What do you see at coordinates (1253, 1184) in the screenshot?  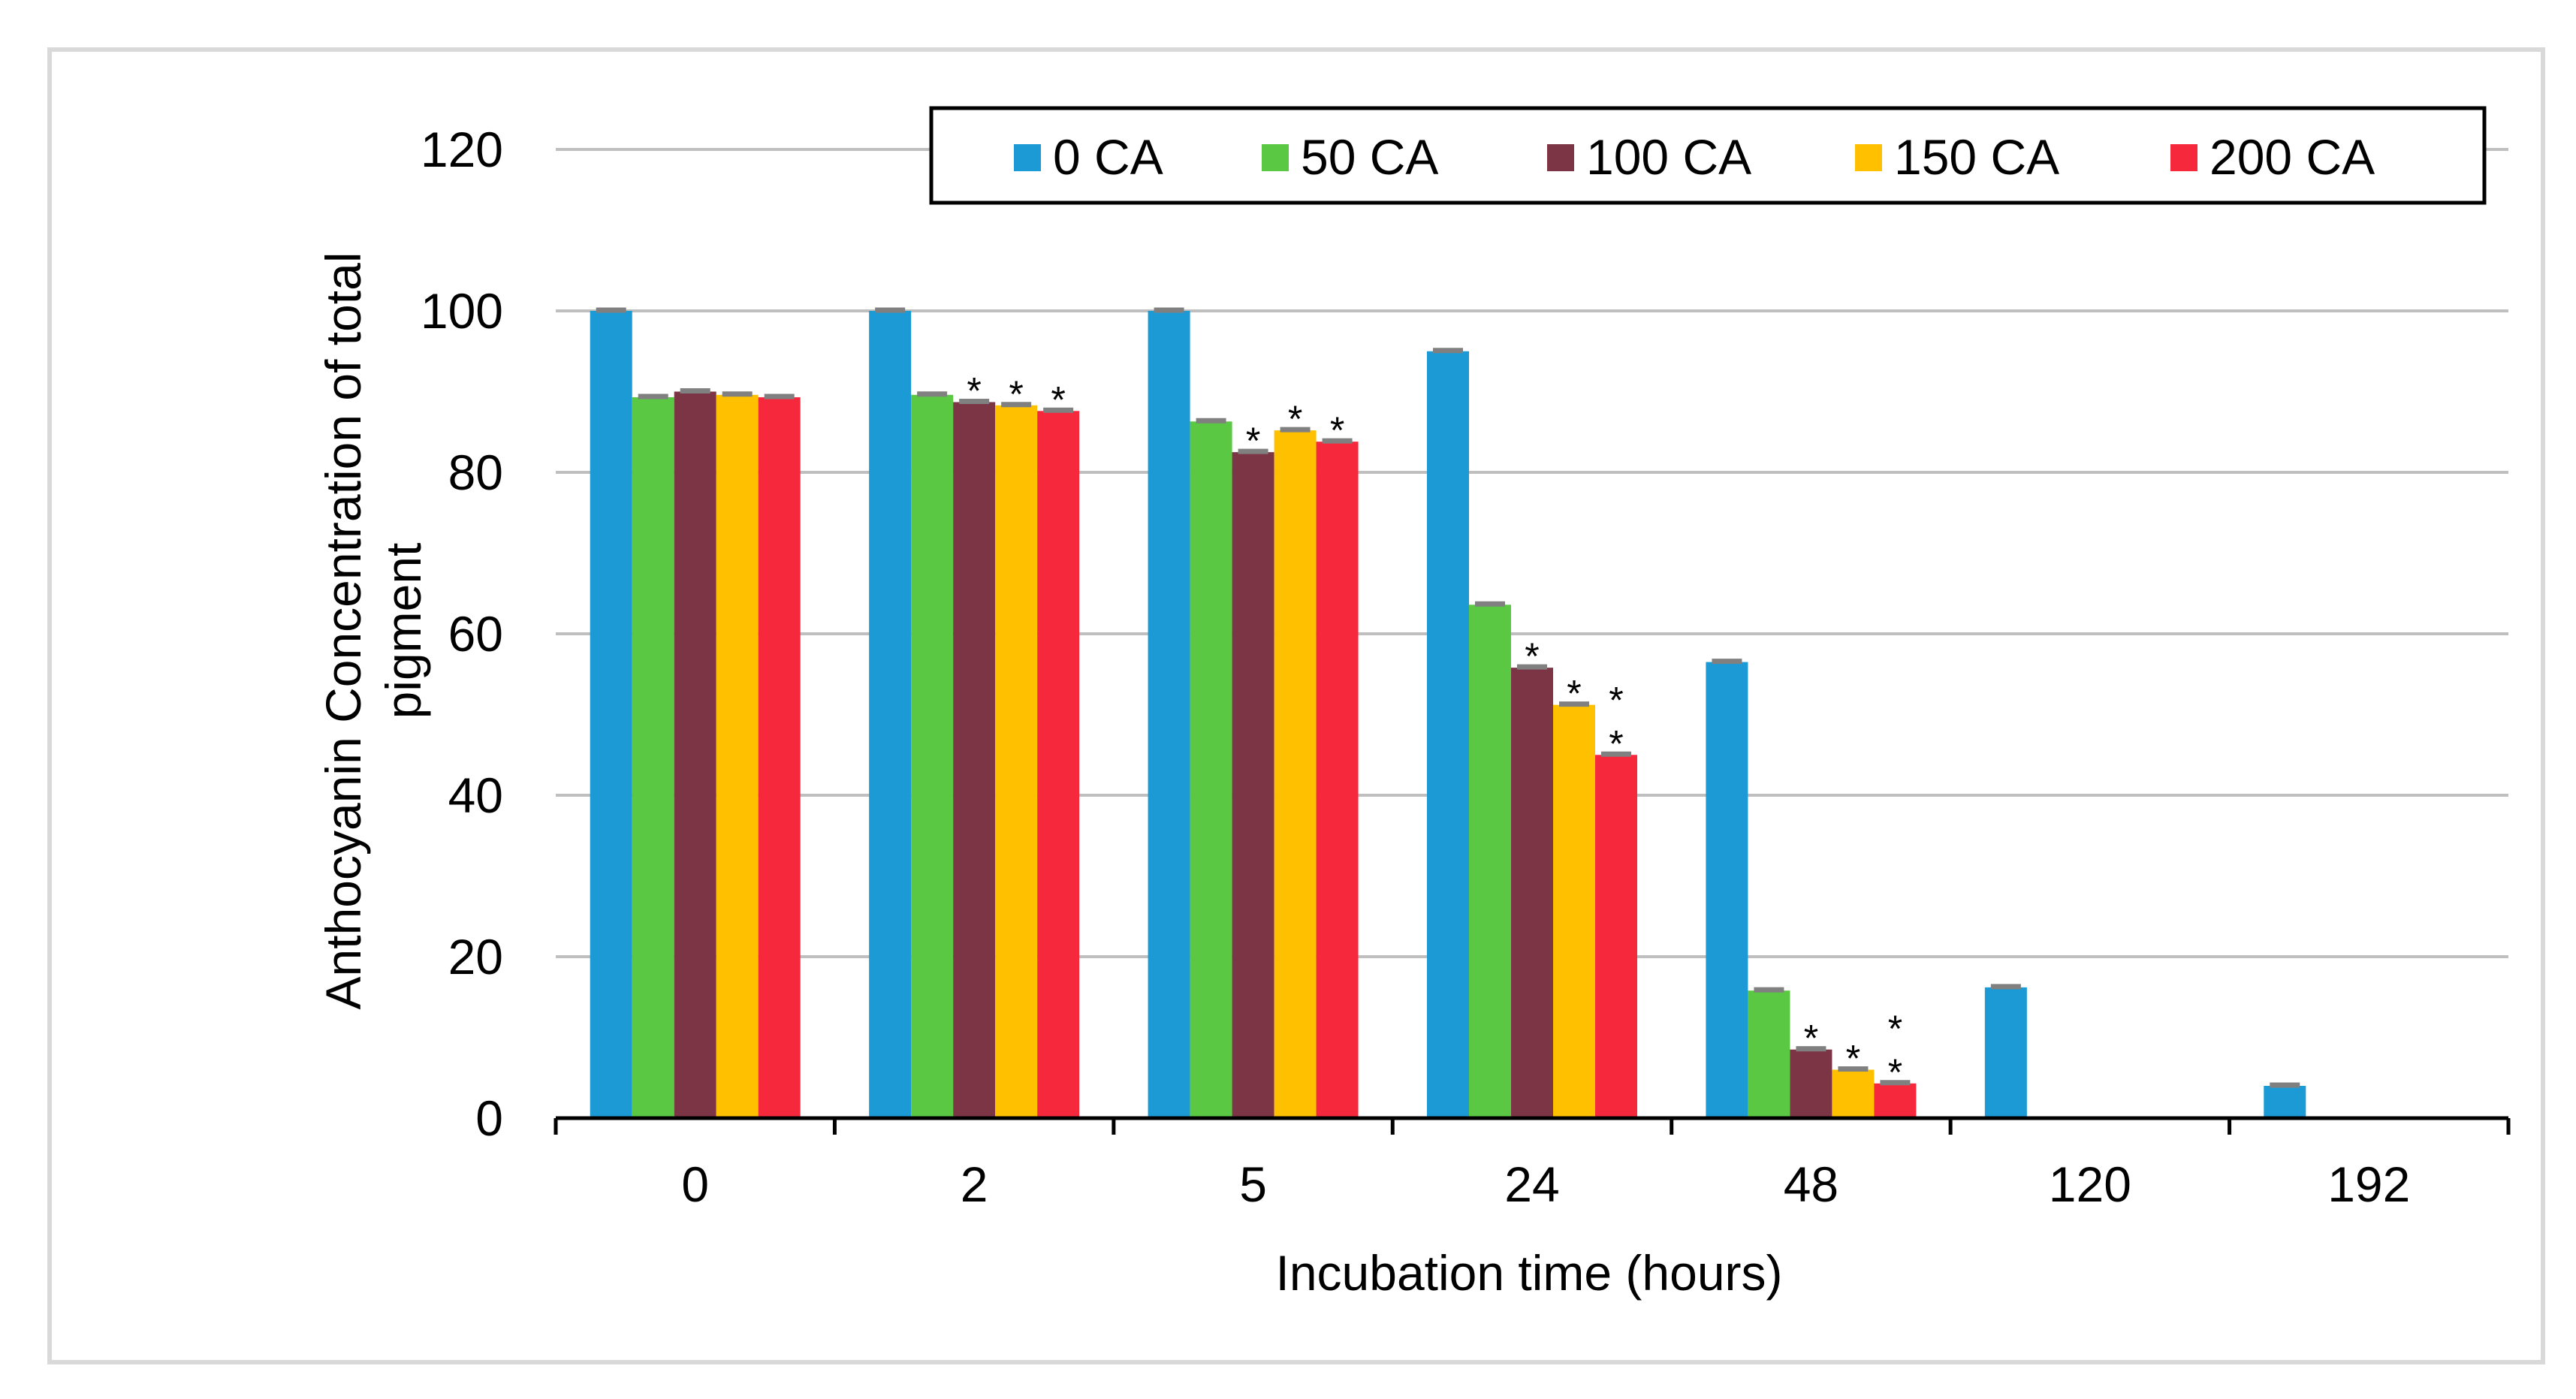 I see `x-tick-label: 5` at bounding box center [1253, 1184].